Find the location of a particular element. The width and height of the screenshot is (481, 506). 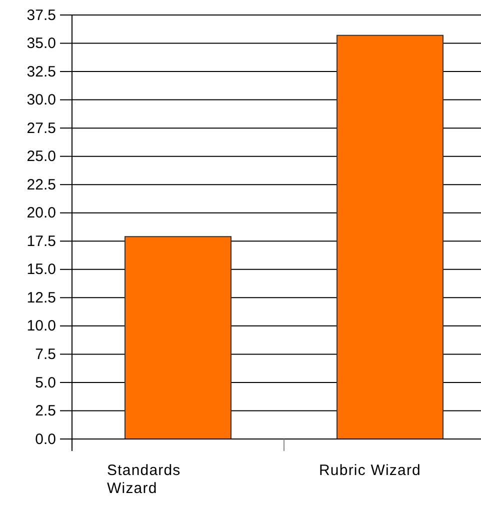

y-tick-label: 10.0 is located at coordinates (41, 326).